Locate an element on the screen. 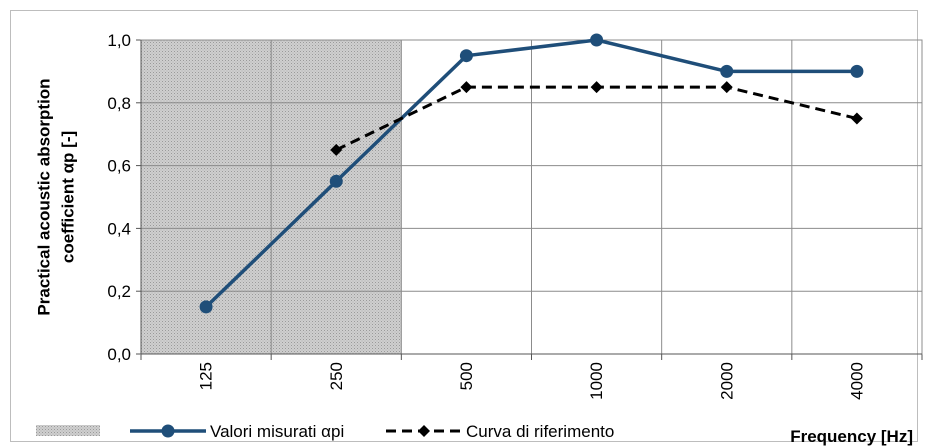 This screenshot has height=448, width=932. legend-series-1-marker is located at coordinates (168, 431).